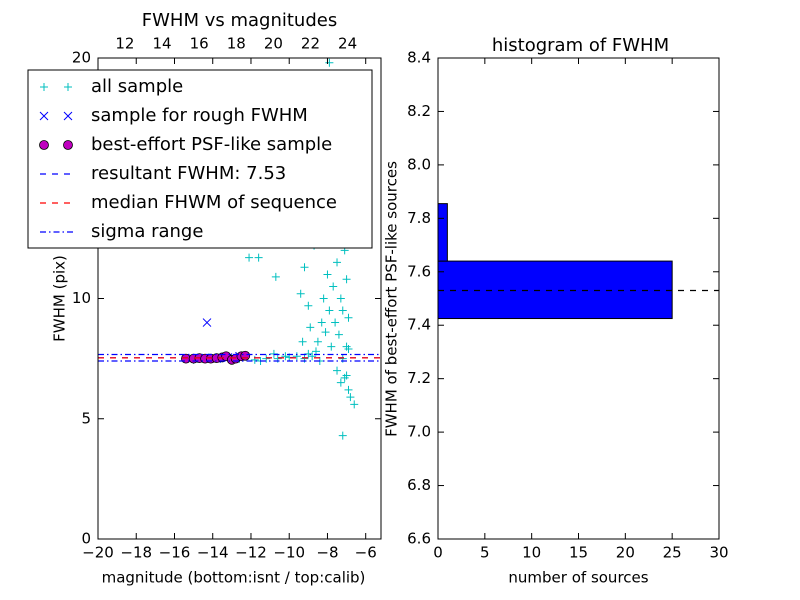  Describe the element at coordinates (485, 553) in the screenshot. I see `x-tick-label: 5` at that location.